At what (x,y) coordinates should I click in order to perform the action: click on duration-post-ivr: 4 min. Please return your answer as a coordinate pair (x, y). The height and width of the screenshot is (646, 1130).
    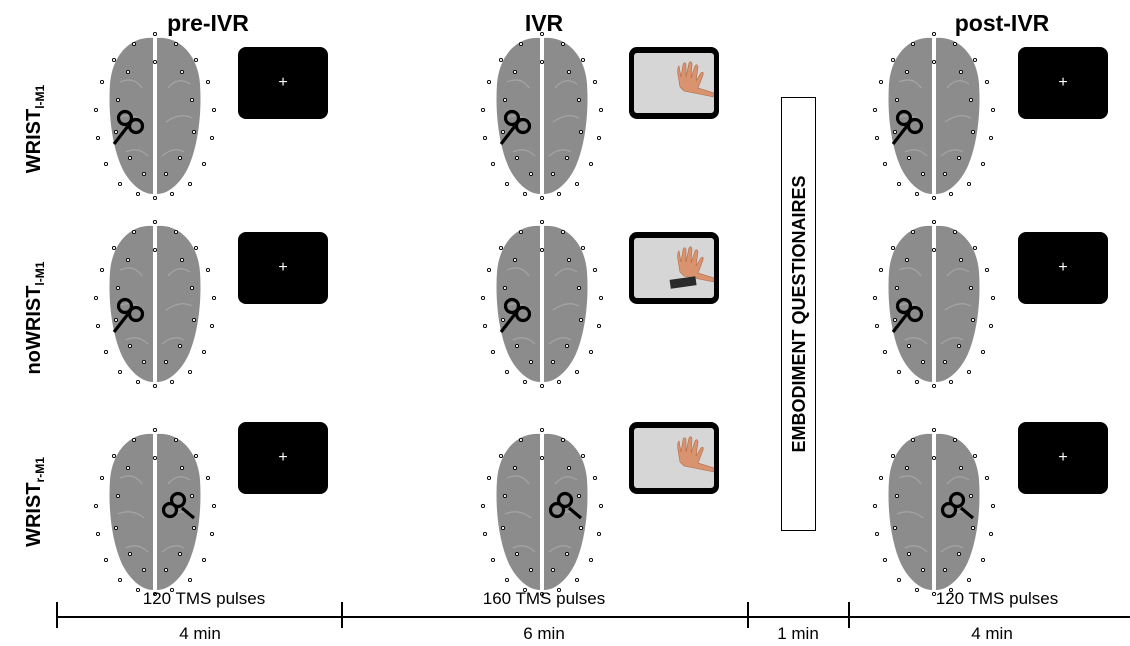
    Looking at the image, I should click on (992, 633).